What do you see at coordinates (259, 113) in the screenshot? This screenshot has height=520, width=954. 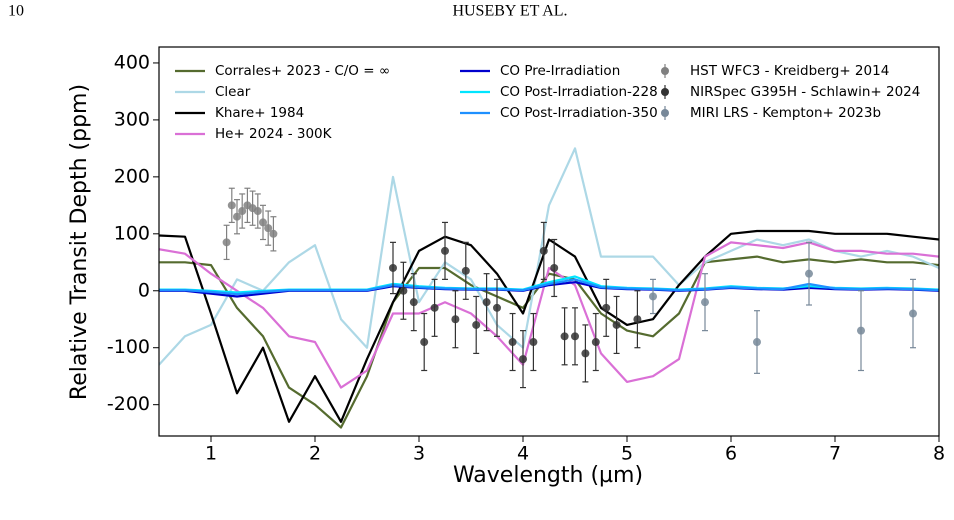 I see `legend-label: Khare+ 1984` at bounding box center [259, 113].